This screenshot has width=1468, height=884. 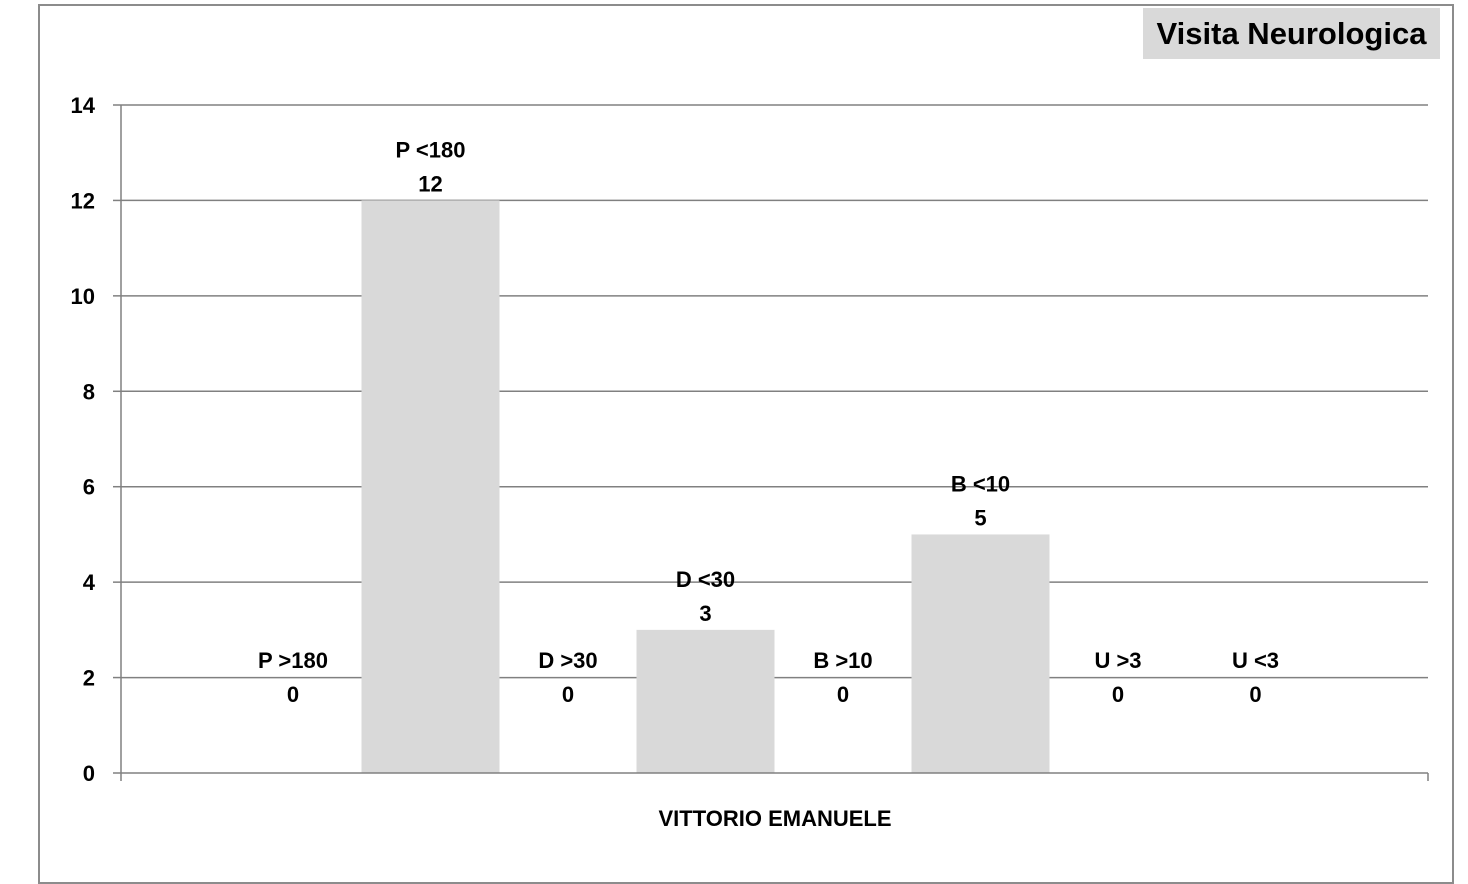 I want to click on bar-value-label: 3, so click(x=705, y=613).